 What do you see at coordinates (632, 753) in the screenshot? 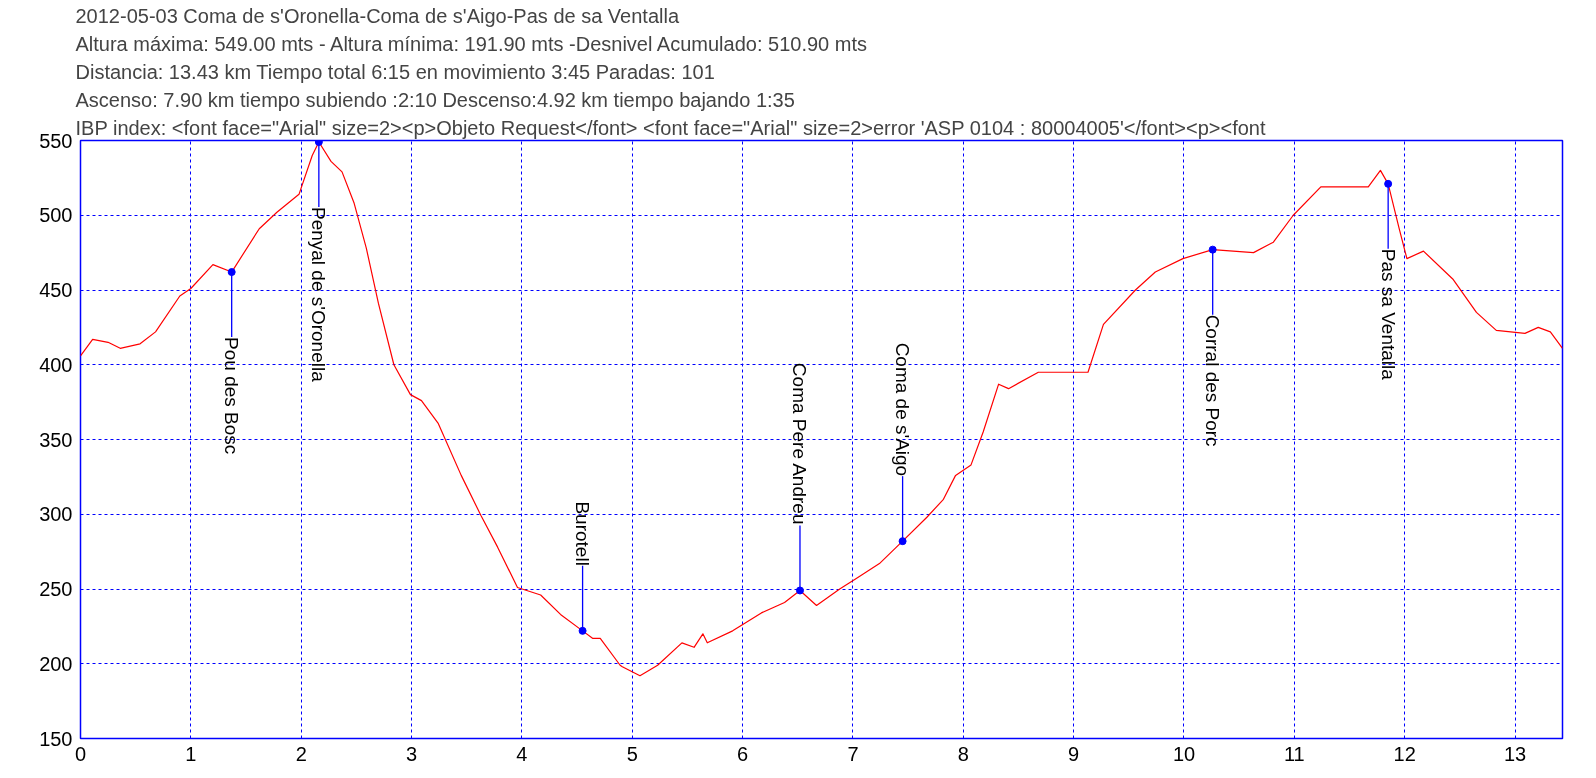
I see `x-tick-label: 5` at bounding box center [632, 753].